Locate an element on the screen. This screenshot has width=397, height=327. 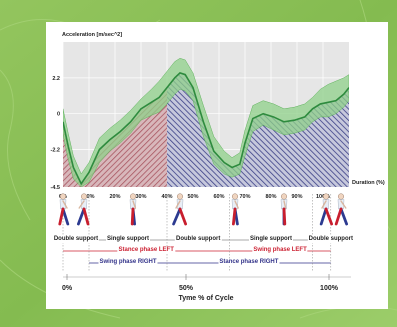
x-tick-label: 20% is located at coordinates (114, 197).